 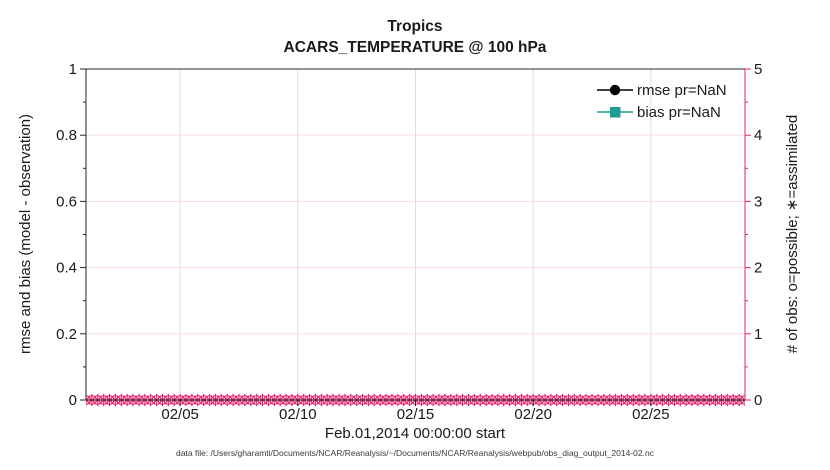 I want to click on plot-title: Tropics, so click(x=414, y=26).